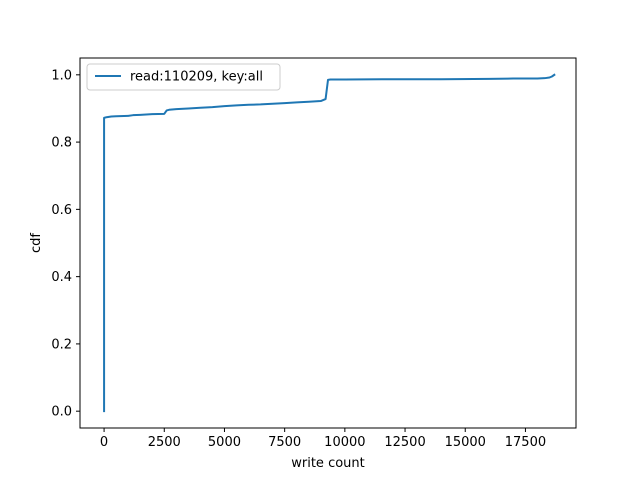 This screenshot has width=640, height=480. Describe the element at coordinates (61, 143) in the screenshot. I see `y-tick-label: 0.8` at that location.